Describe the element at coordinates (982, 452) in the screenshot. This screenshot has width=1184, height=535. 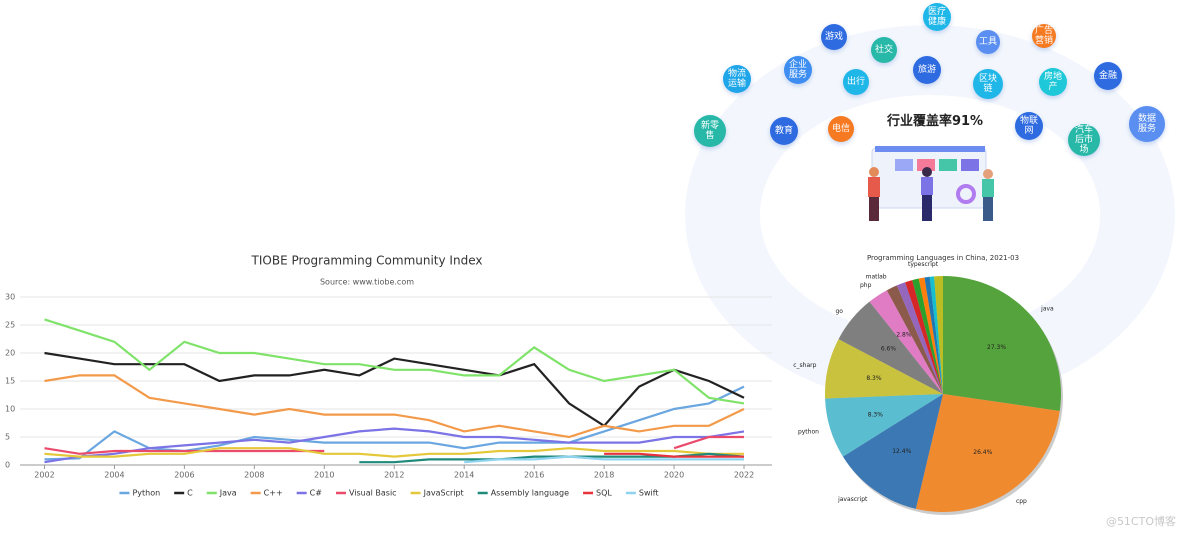
I see `slice-value-label: 26.4%` at that location.